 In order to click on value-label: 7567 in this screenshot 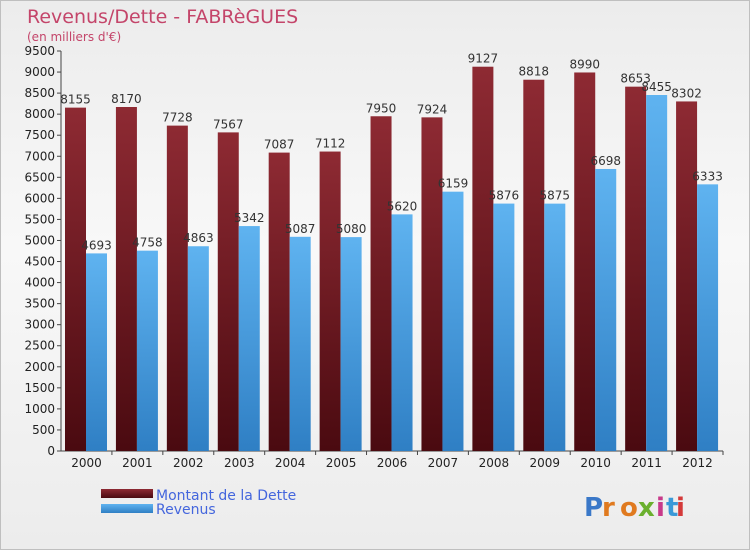, I will do `click(228, 124)`.